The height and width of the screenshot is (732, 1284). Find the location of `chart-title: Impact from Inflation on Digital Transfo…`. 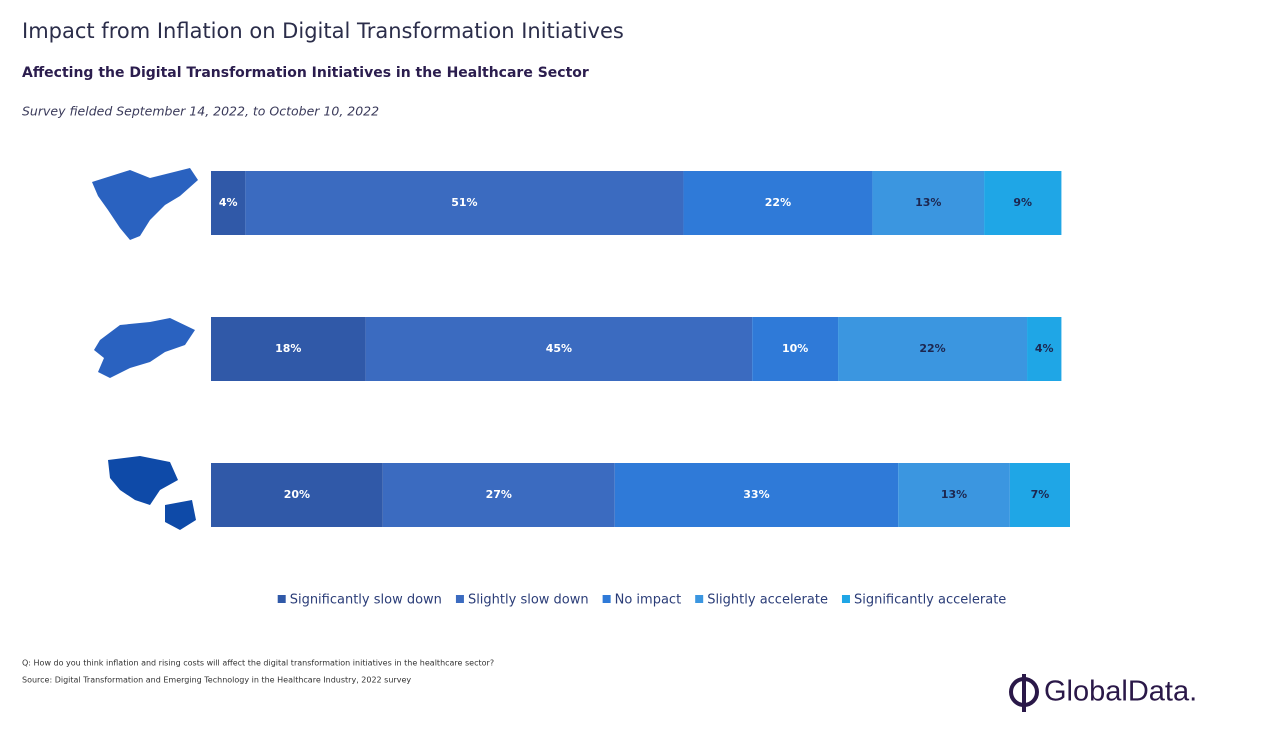

chart-title: Impact from Inflation on Digital Transfo… is located at coordinates (323, 31).